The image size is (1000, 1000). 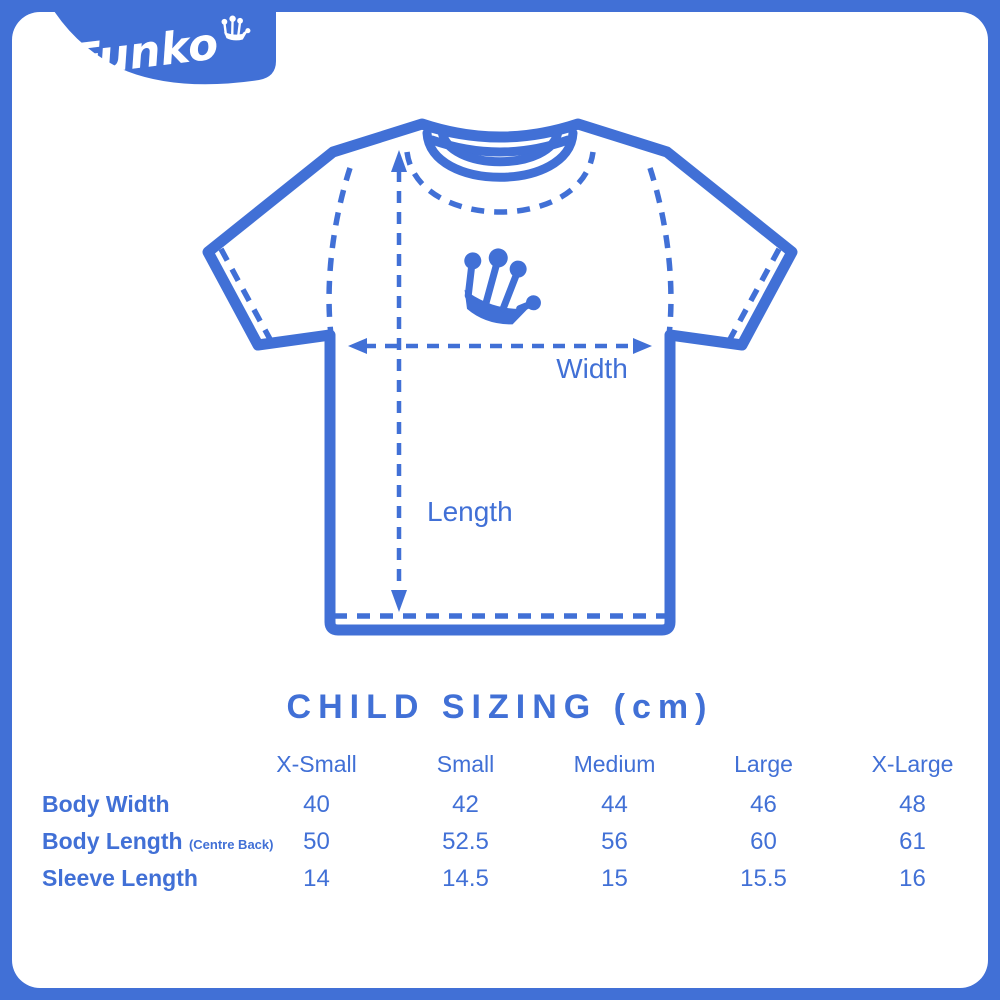 I want to click on table-value: 52.5, so click(x=465, y=841).